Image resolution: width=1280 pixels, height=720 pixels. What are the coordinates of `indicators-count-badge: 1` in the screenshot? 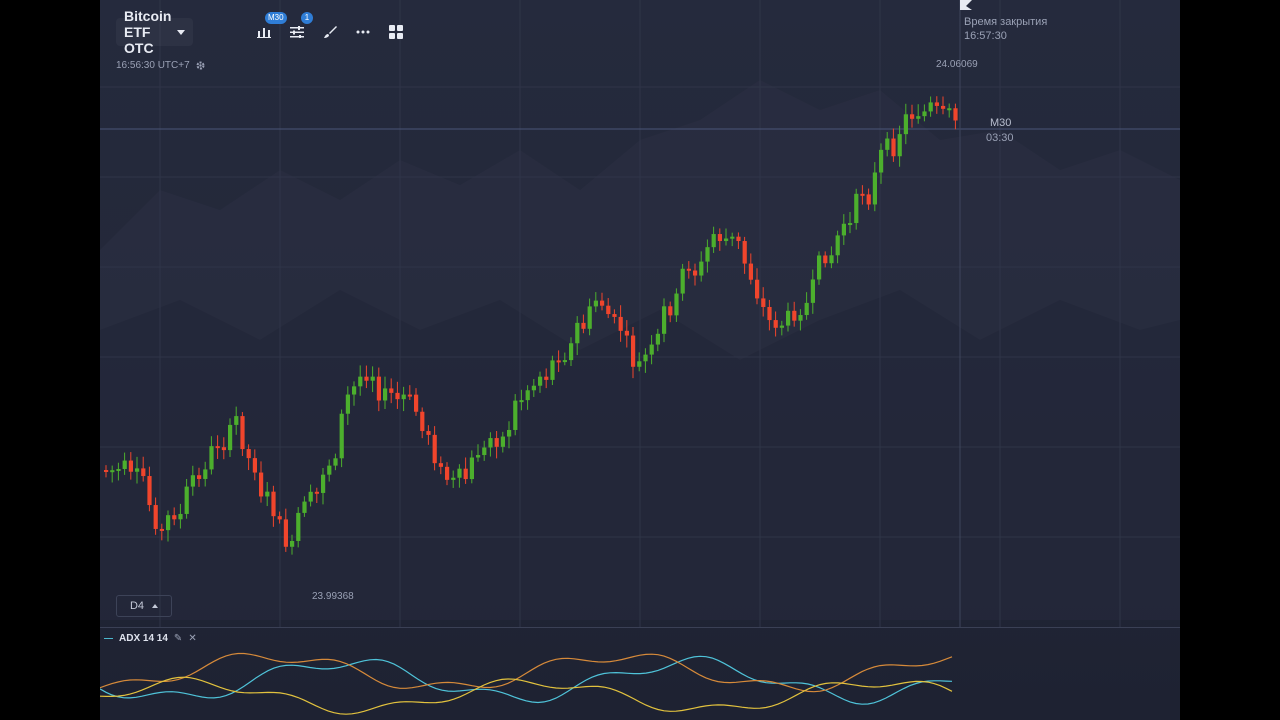 It's located at (307, 18).